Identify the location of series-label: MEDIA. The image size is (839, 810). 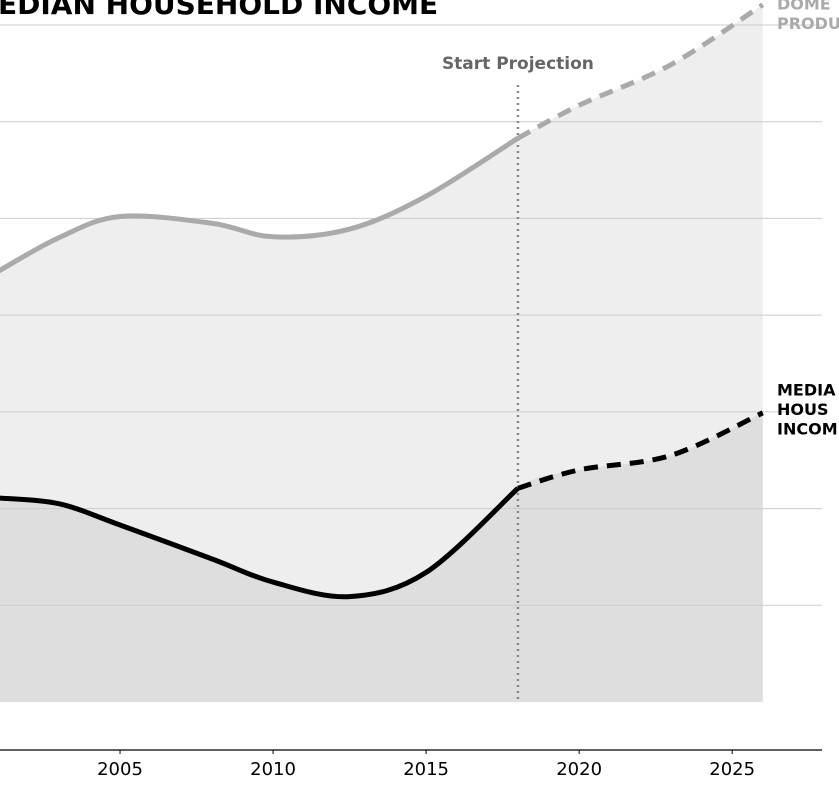
(806, 389).